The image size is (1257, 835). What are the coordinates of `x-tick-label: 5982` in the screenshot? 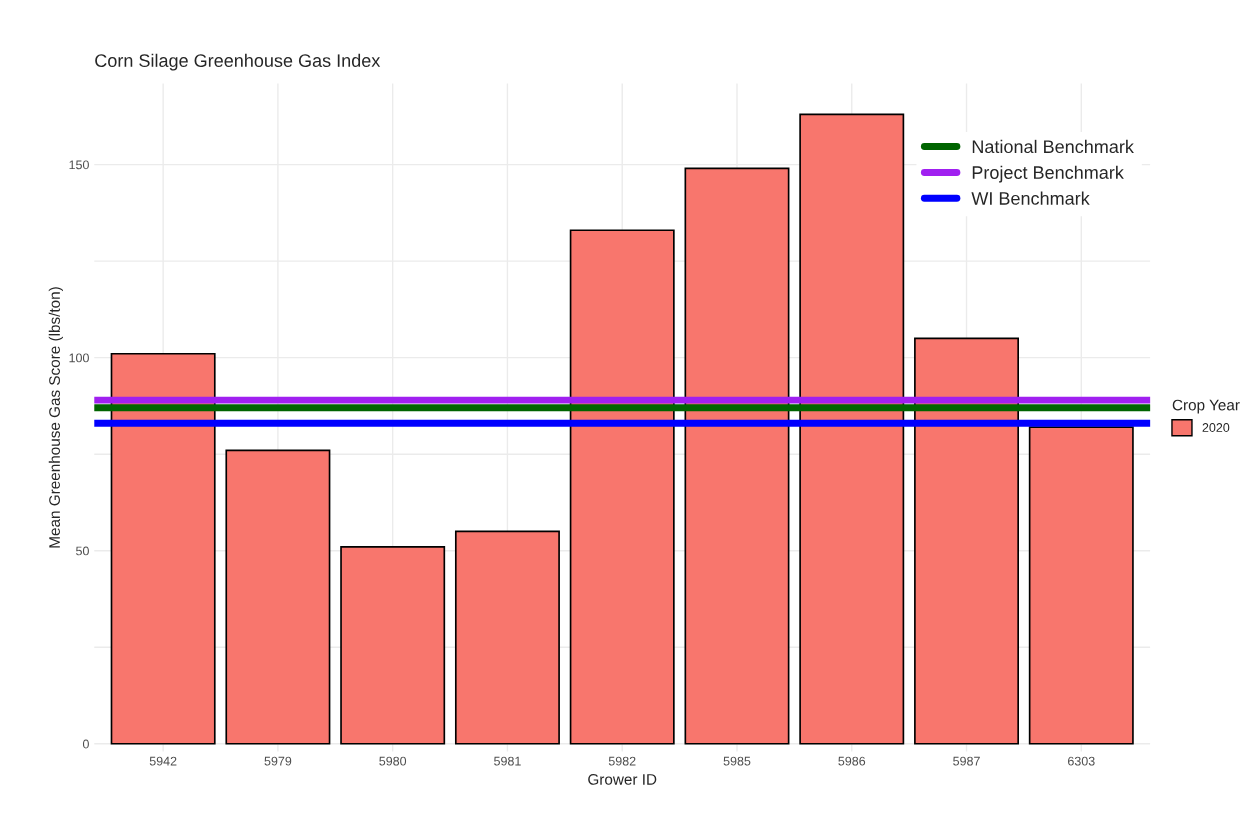 It's located at (622, 761).